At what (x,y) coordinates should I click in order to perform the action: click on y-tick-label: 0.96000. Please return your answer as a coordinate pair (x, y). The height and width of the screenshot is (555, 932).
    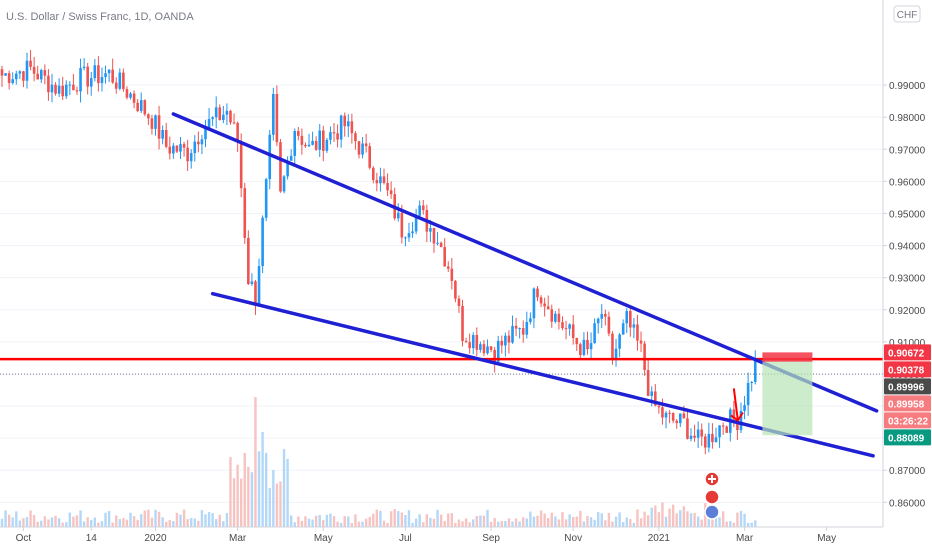
    Looking at the image, I should click on (907, 182).